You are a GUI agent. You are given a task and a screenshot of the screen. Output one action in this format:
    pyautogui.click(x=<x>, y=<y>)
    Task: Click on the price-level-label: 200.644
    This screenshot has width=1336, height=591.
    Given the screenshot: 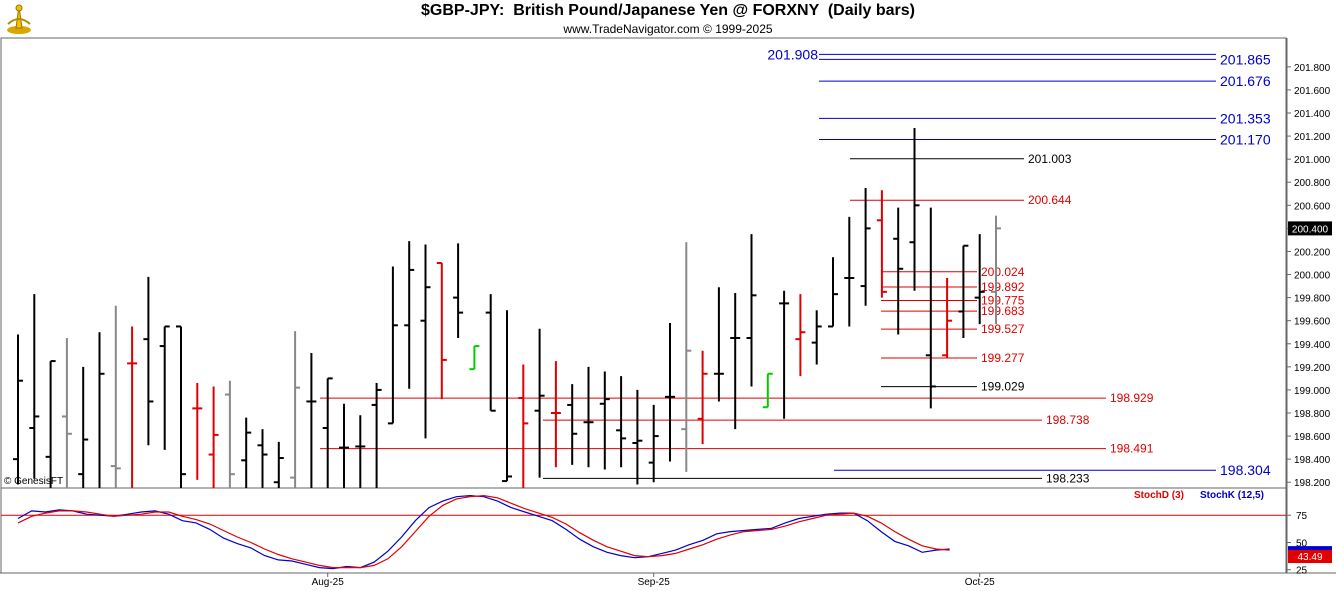 What is the action you would take?
    pyautogui.click(x=1050, y=200)
    